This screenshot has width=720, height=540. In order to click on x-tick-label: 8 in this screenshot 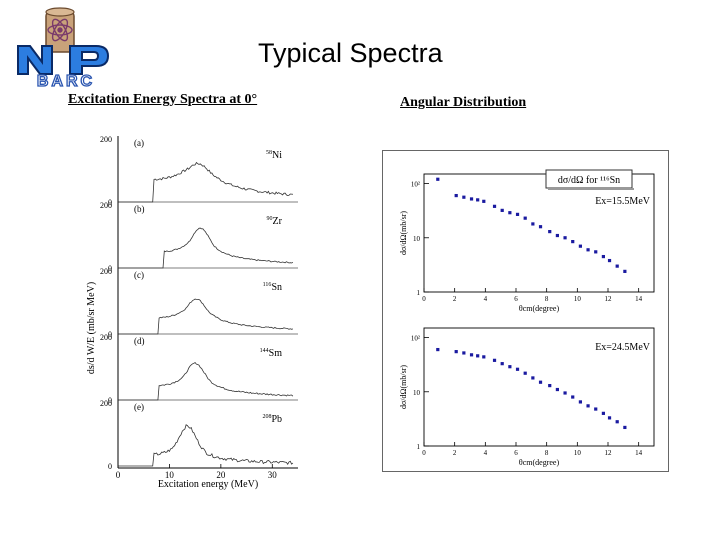, I will do `click(547, 453)`.